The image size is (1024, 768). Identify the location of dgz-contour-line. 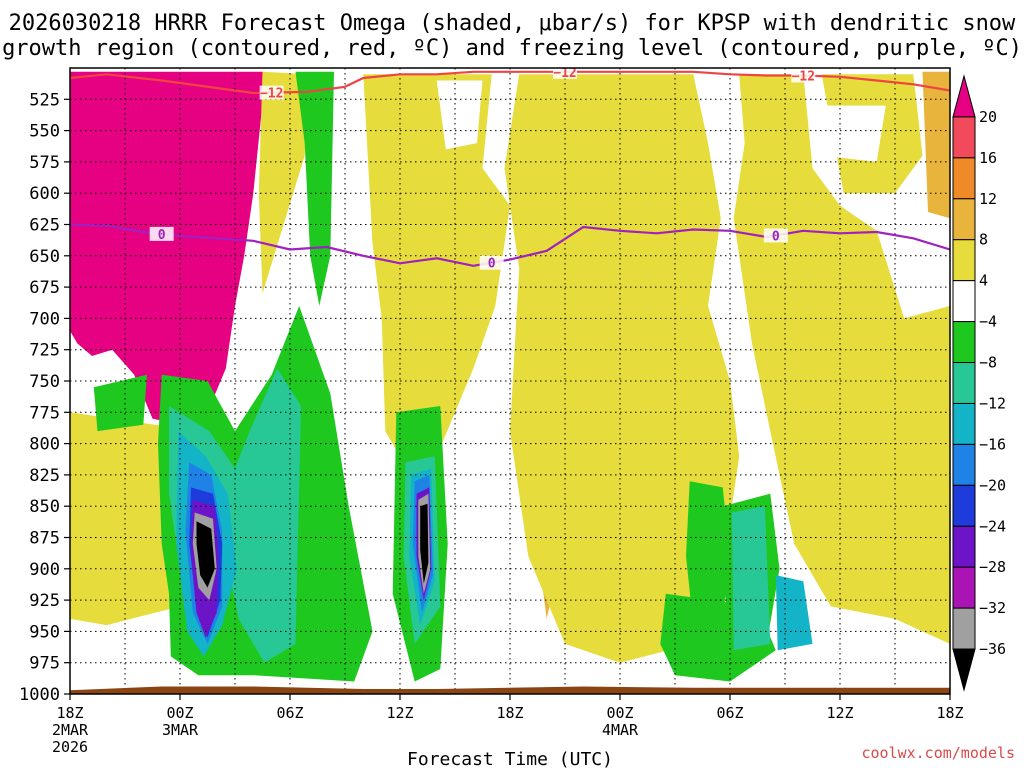
(510, 82).